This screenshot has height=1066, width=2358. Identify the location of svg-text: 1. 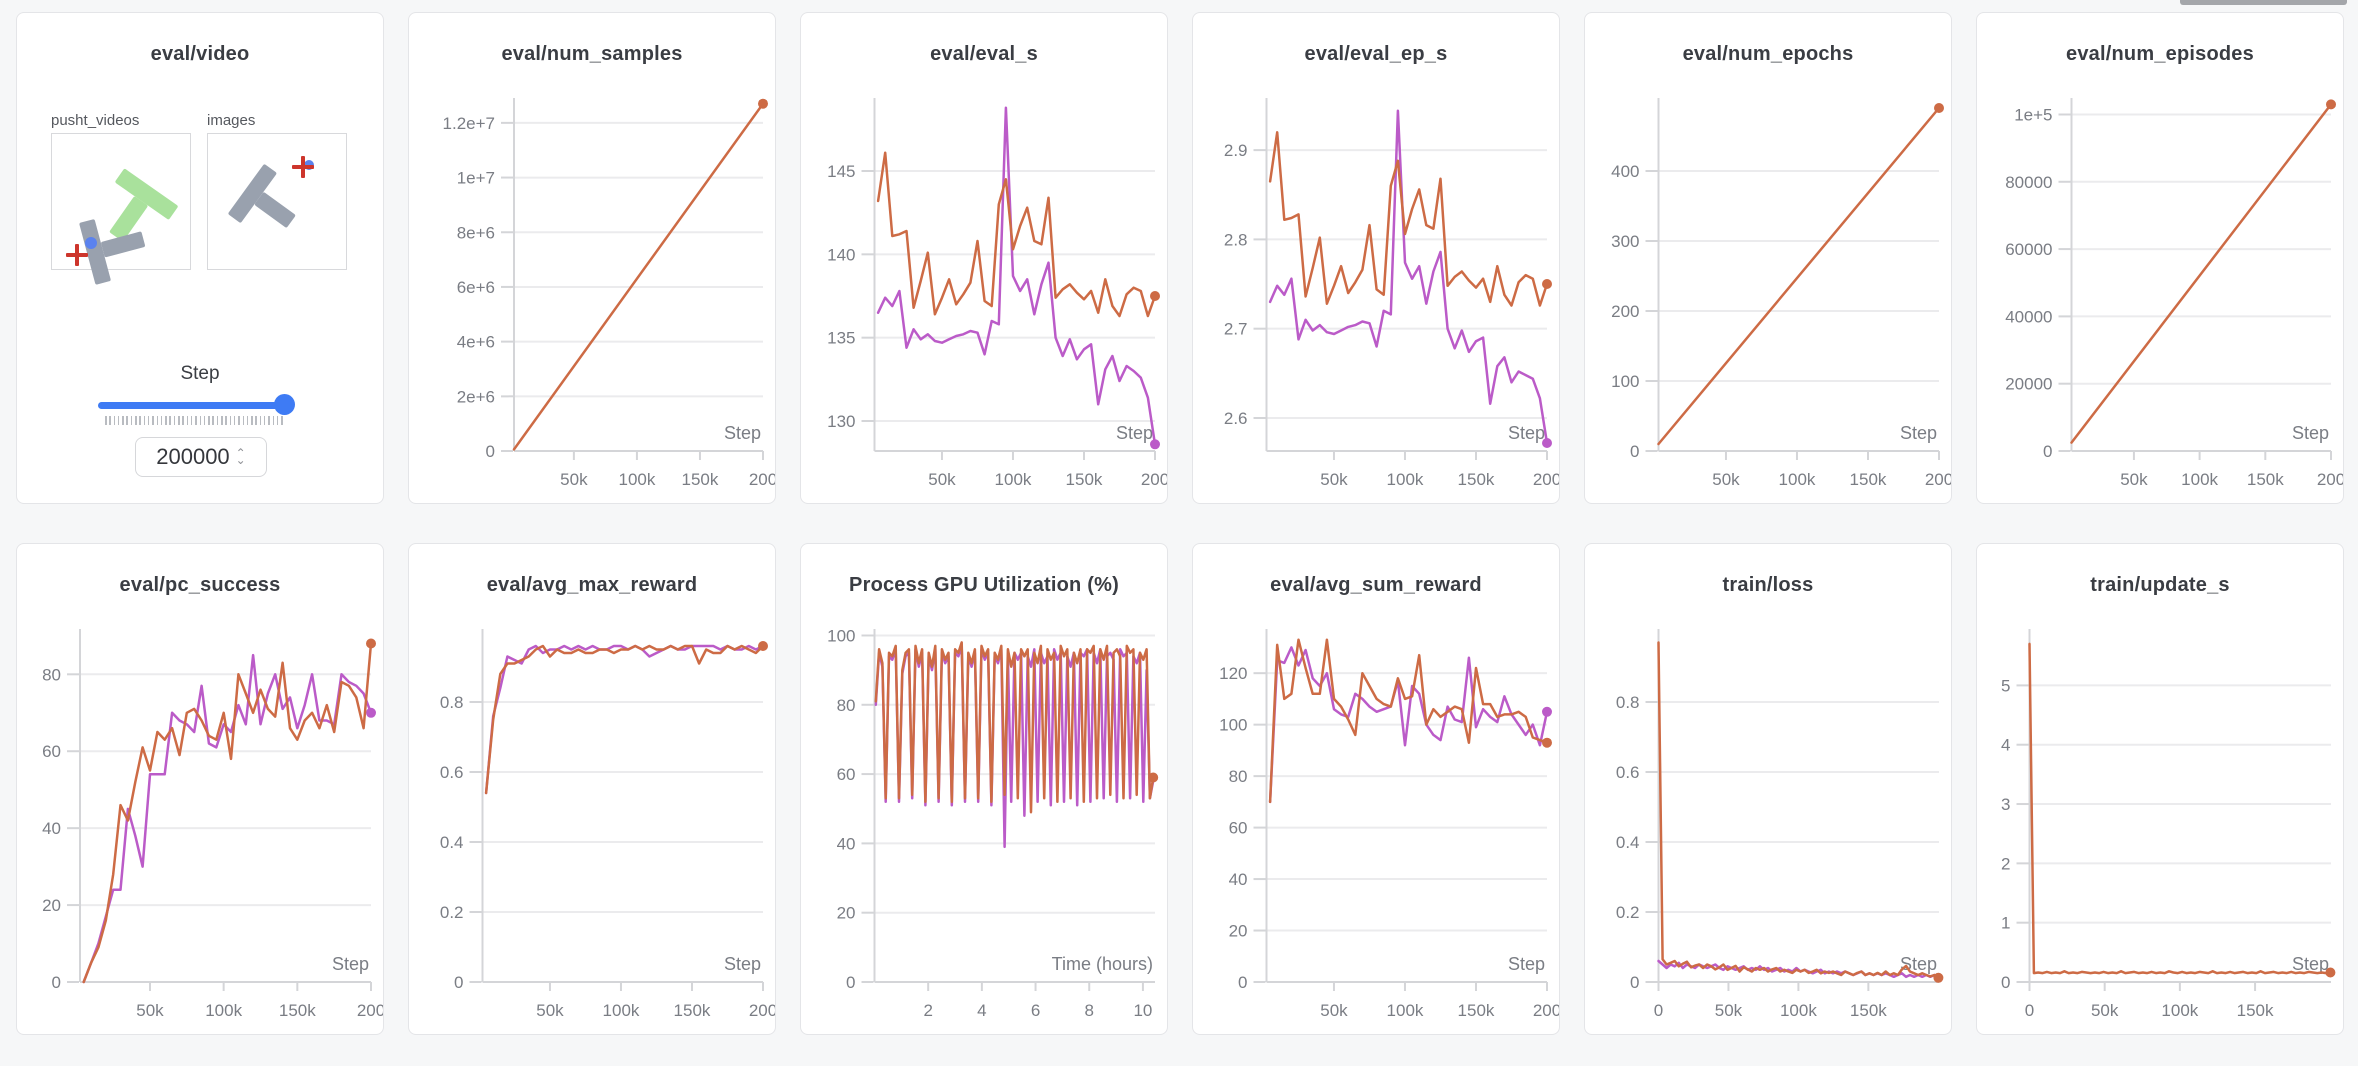
(2005, 923).